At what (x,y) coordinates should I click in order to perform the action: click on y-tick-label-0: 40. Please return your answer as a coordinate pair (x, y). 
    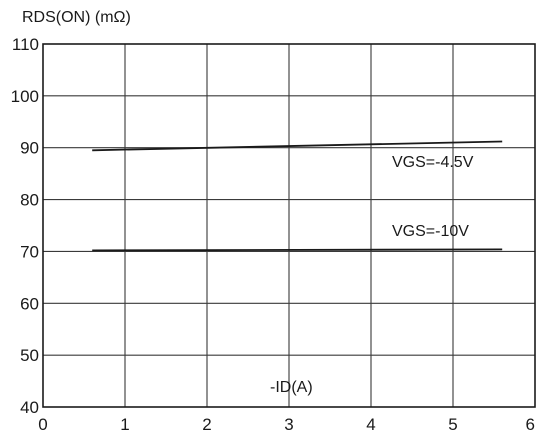
    Looking at the image, I should click on (29, 407).